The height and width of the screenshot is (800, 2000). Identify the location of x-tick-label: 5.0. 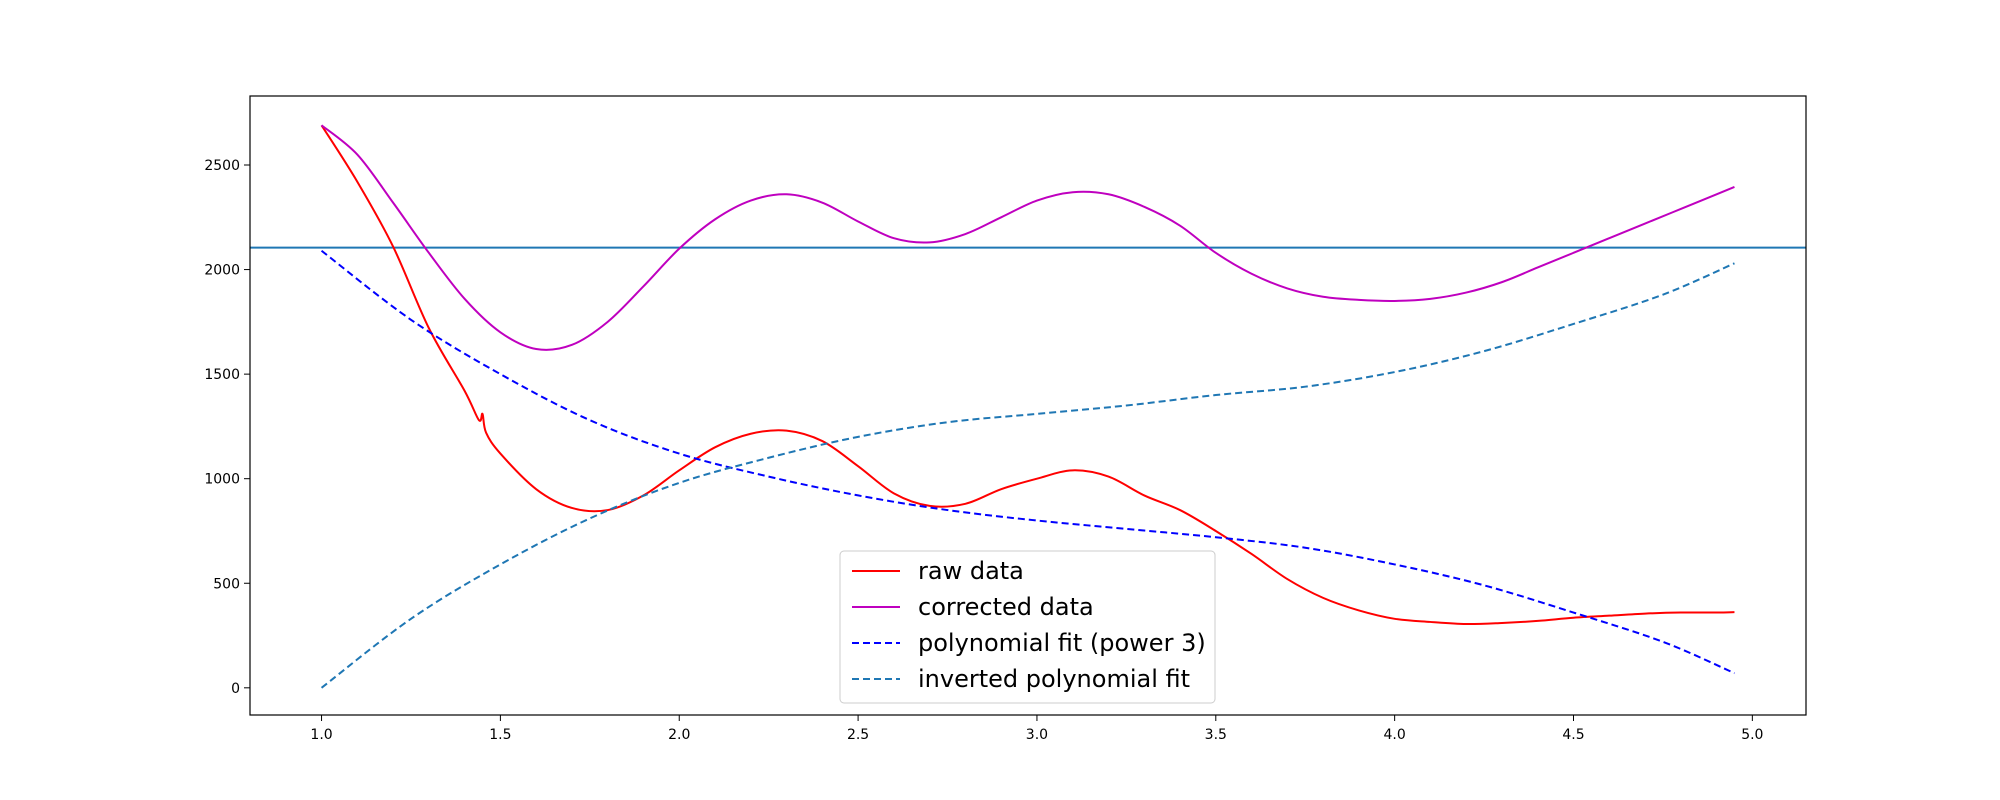
(1752, 735).